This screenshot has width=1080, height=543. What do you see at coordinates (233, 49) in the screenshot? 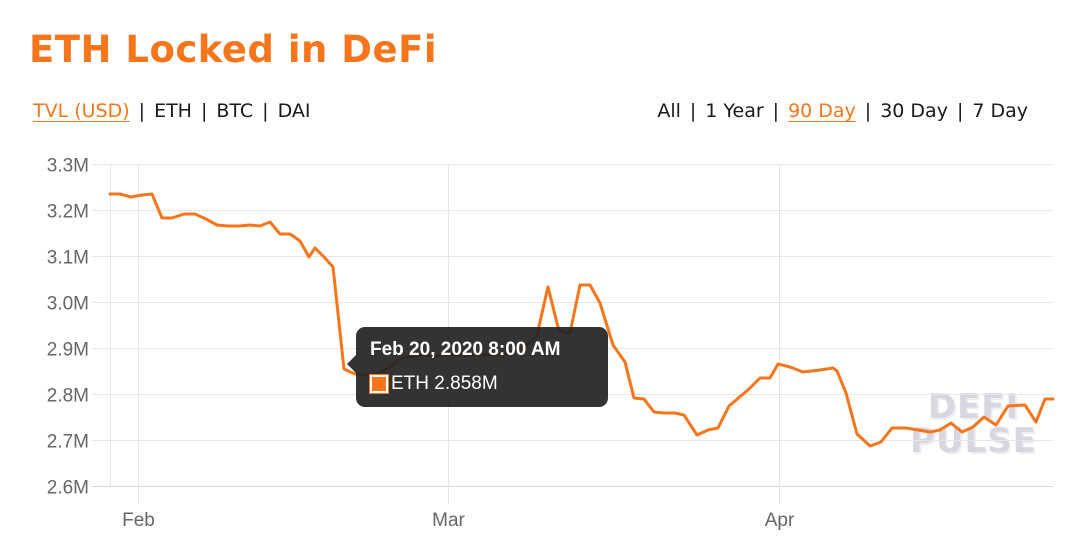
I see `page-title: ETH Locked in DeFi` at bounding box center [233, 49].